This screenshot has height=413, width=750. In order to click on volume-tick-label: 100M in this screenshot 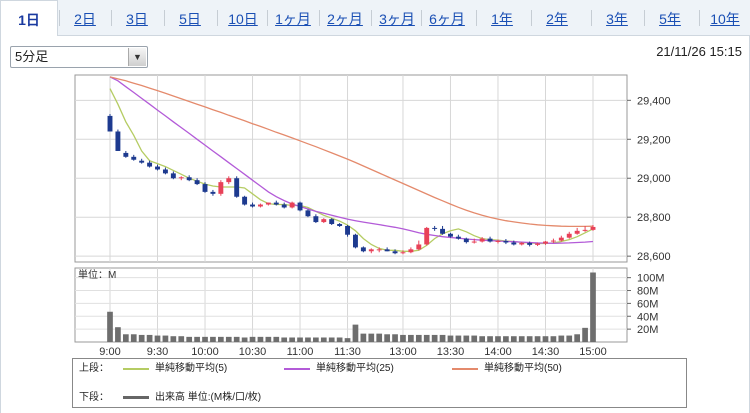, I will do `click(651, 279)`.